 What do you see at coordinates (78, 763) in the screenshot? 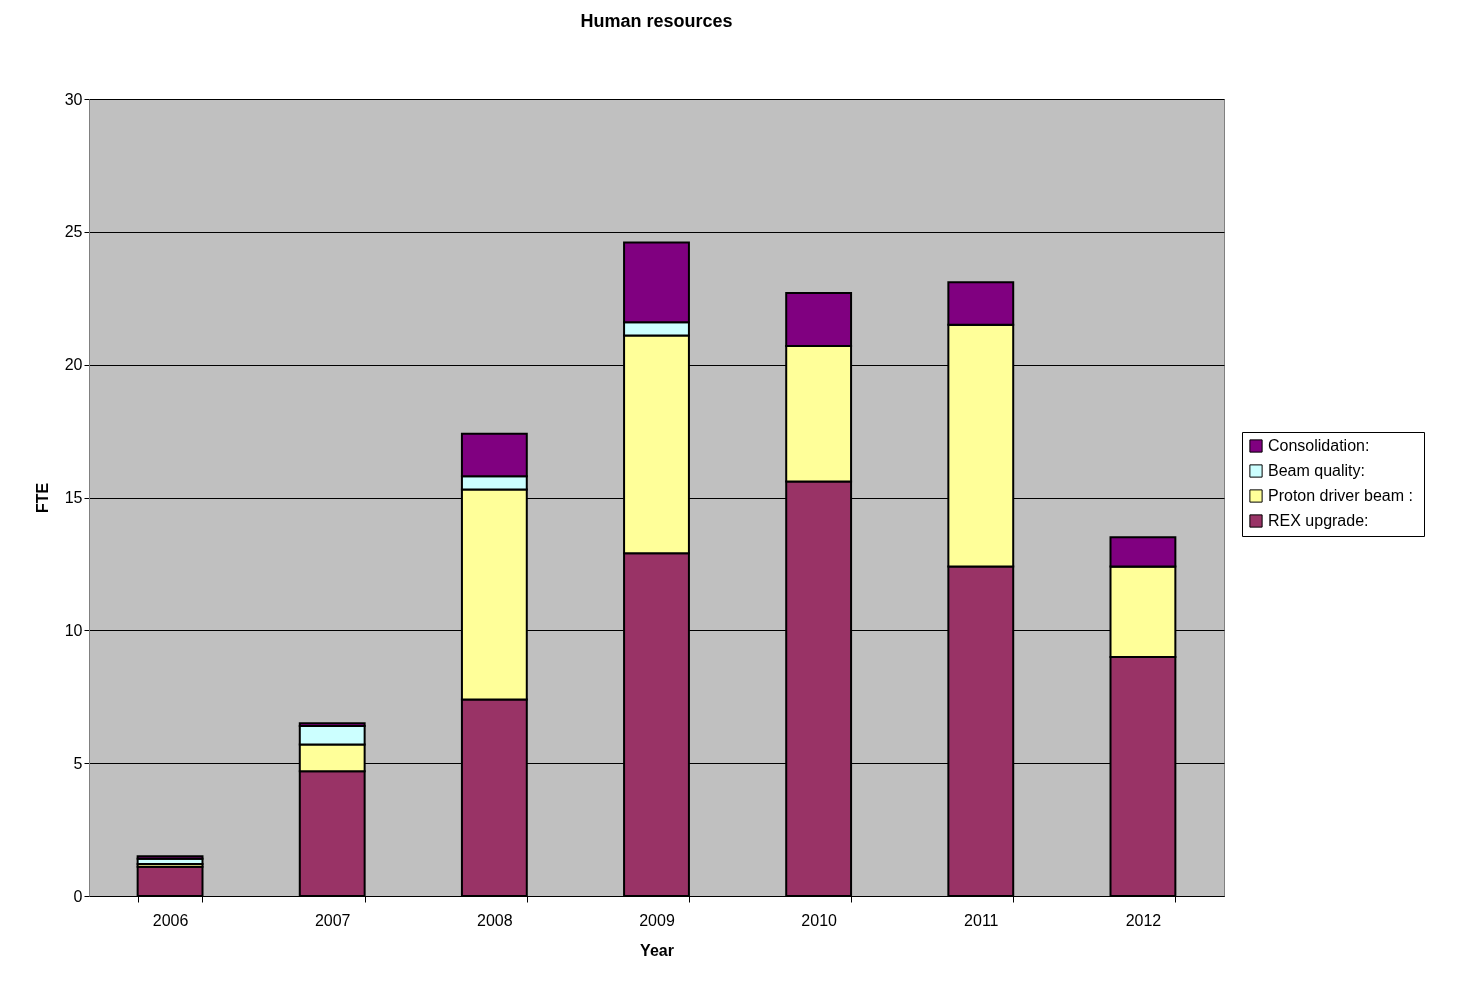
I see `y-tick-label: 5` at bounding box center [78, 763].